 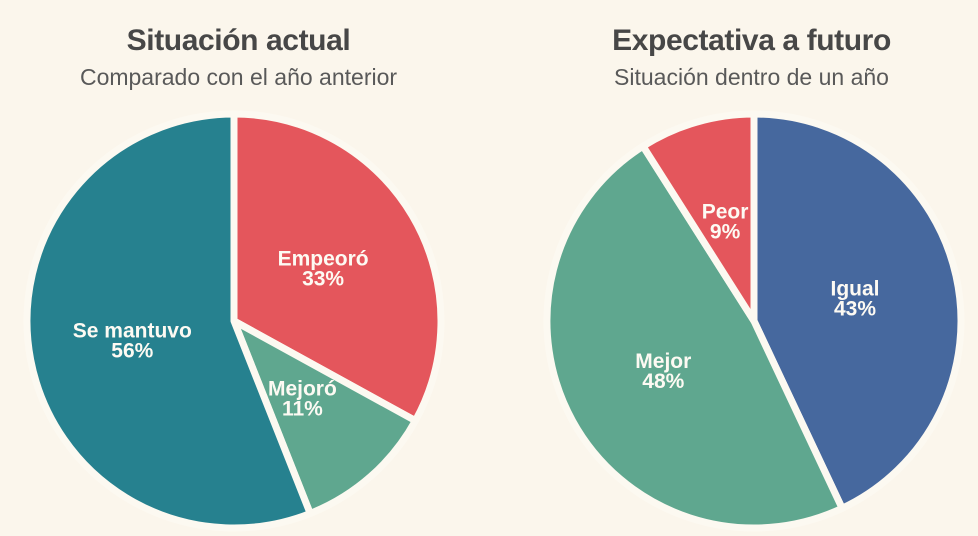 I want to click on chart-subtitle: Comparado con el año anterior, so click(x=238, y=76).